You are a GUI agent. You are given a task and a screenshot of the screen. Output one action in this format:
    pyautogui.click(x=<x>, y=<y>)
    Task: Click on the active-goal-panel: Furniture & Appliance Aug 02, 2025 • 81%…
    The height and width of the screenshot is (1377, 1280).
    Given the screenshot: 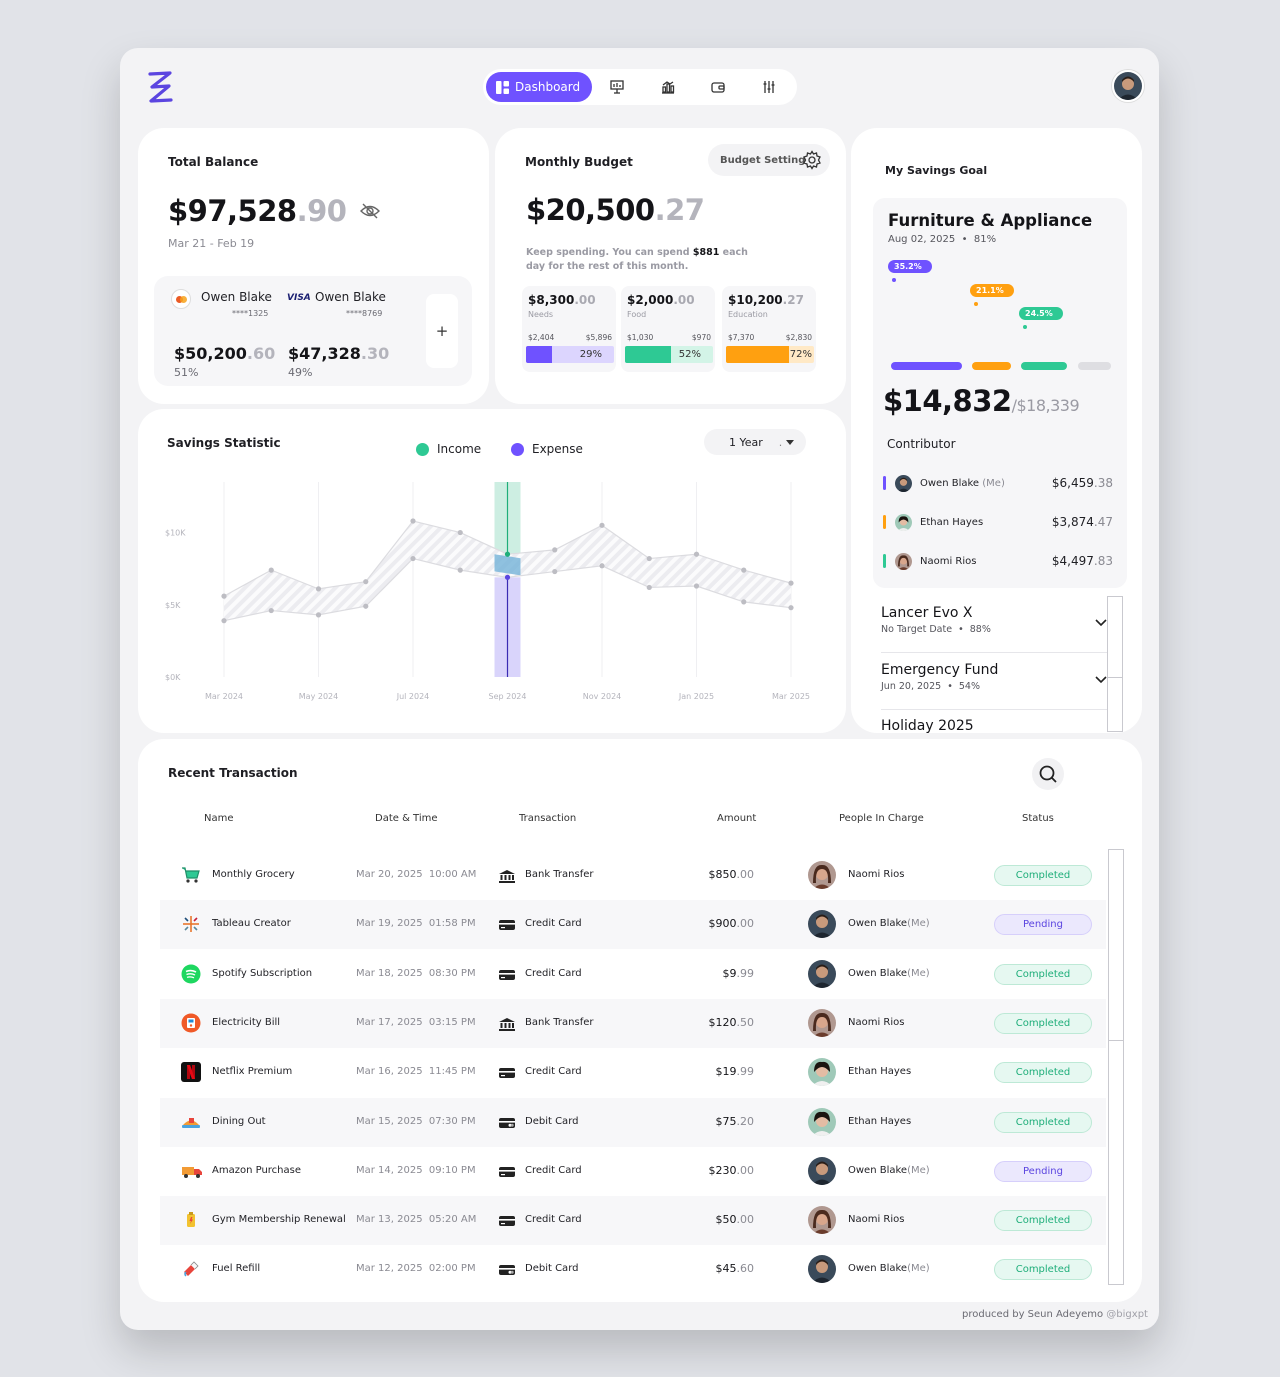 What is the action you would take?
    pyautogui.click(x=1000, y=393)
    